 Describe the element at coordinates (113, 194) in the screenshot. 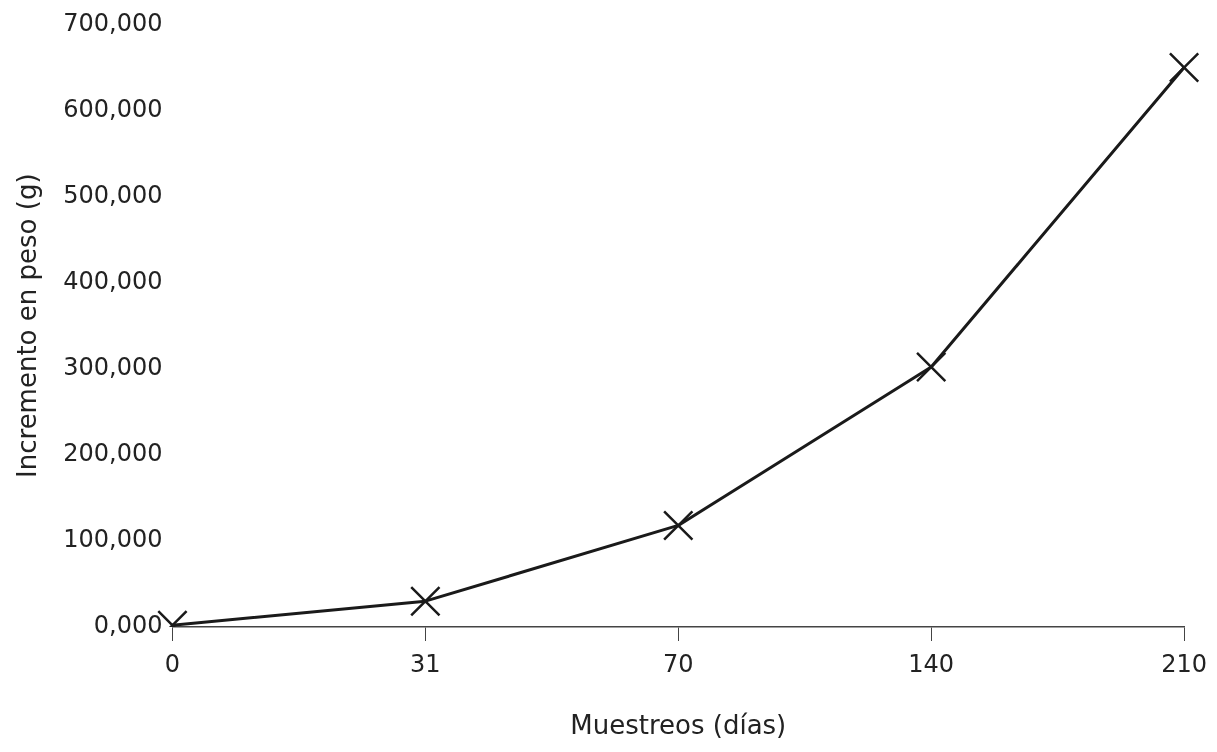

I see `y-tick-label: 500,000` at that location.